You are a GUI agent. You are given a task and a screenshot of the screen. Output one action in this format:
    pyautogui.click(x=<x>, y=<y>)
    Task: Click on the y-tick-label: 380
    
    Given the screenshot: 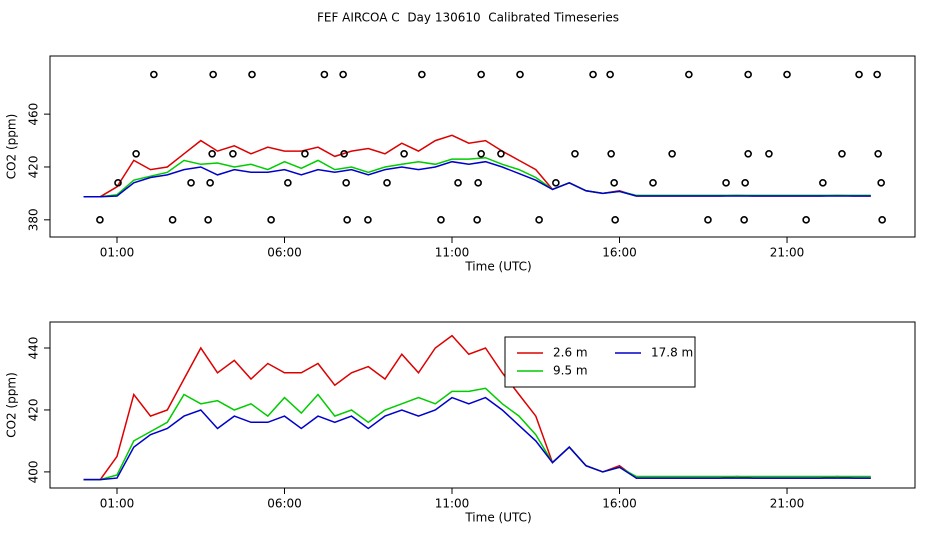 What is the action you would take?
    pyautogui.click(x=34, y=219)
    